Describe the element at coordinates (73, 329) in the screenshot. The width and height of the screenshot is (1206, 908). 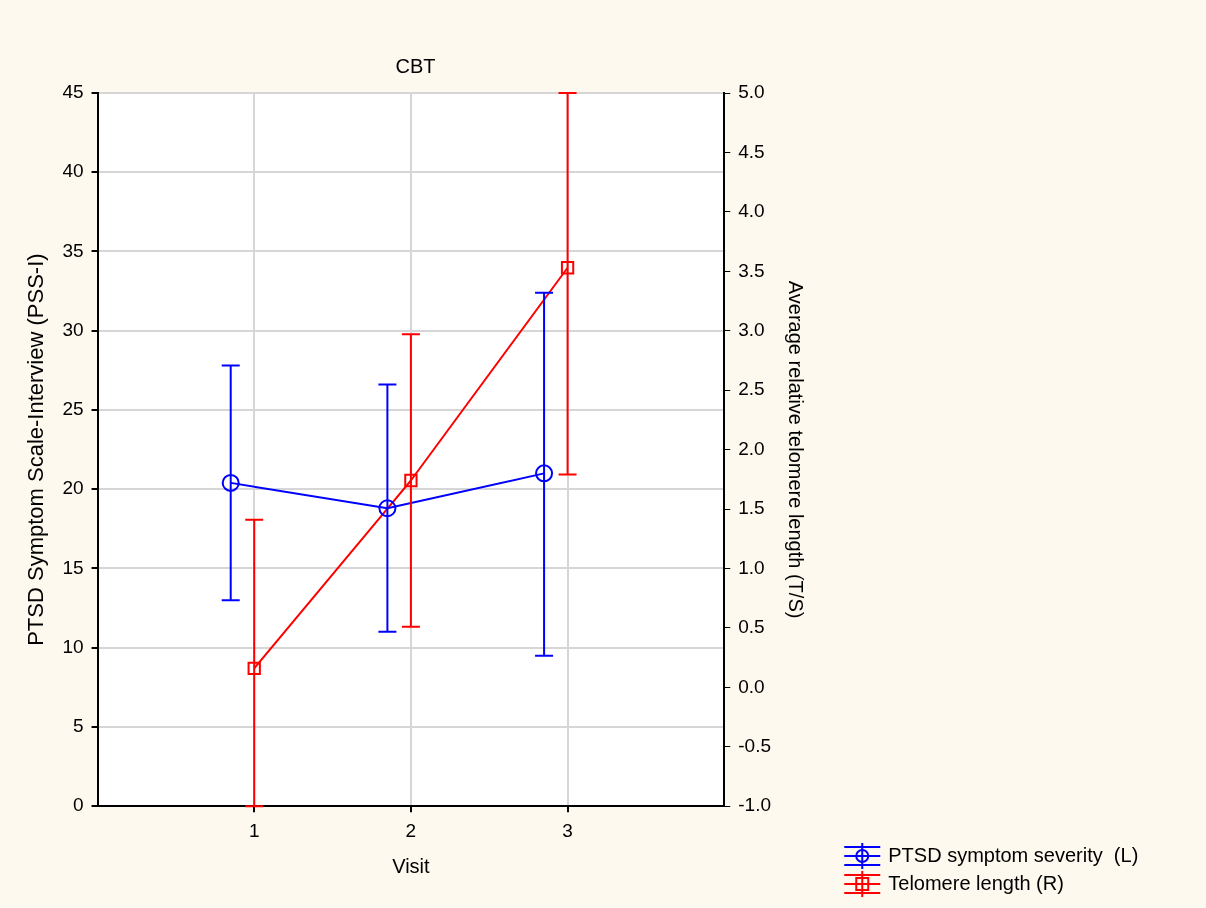
I see `y-tick-label: 30` at that location.